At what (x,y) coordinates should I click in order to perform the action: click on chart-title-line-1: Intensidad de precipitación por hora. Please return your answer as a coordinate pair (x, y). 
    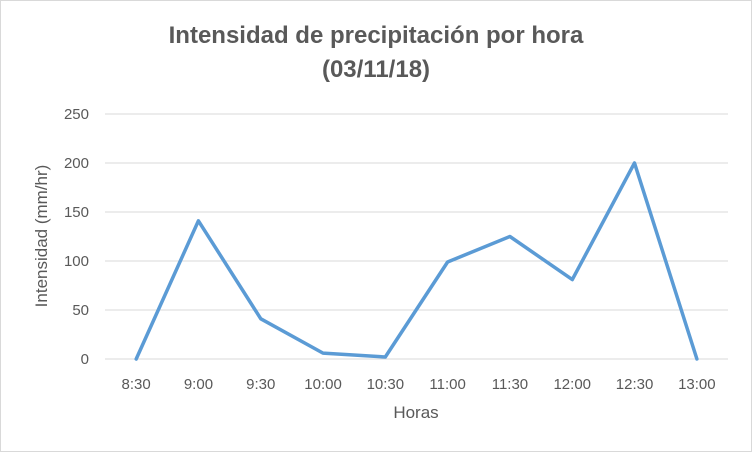
    Looking at the image, I should click on (376, 35).